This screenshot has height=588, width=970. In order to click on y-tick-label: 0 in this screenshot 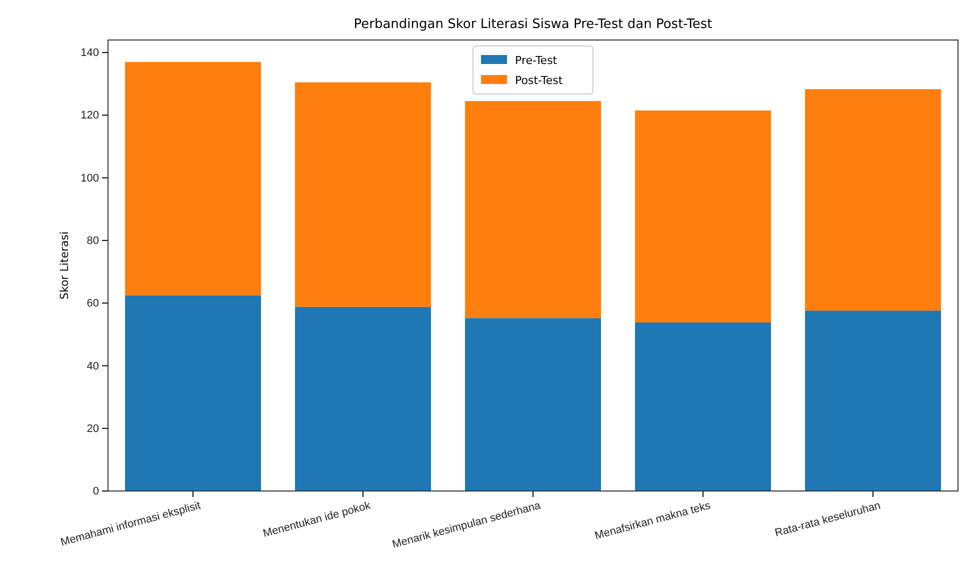, I will do `click(95, 492)`.